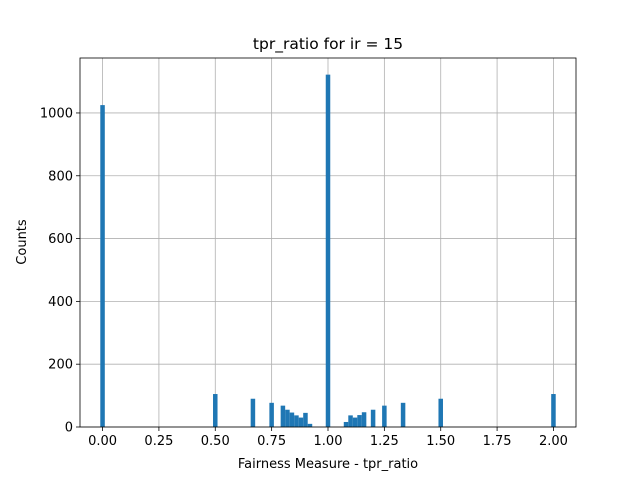 The image size is (640, 480). I want to click on y-tick-label: 800, so click(60, 176).